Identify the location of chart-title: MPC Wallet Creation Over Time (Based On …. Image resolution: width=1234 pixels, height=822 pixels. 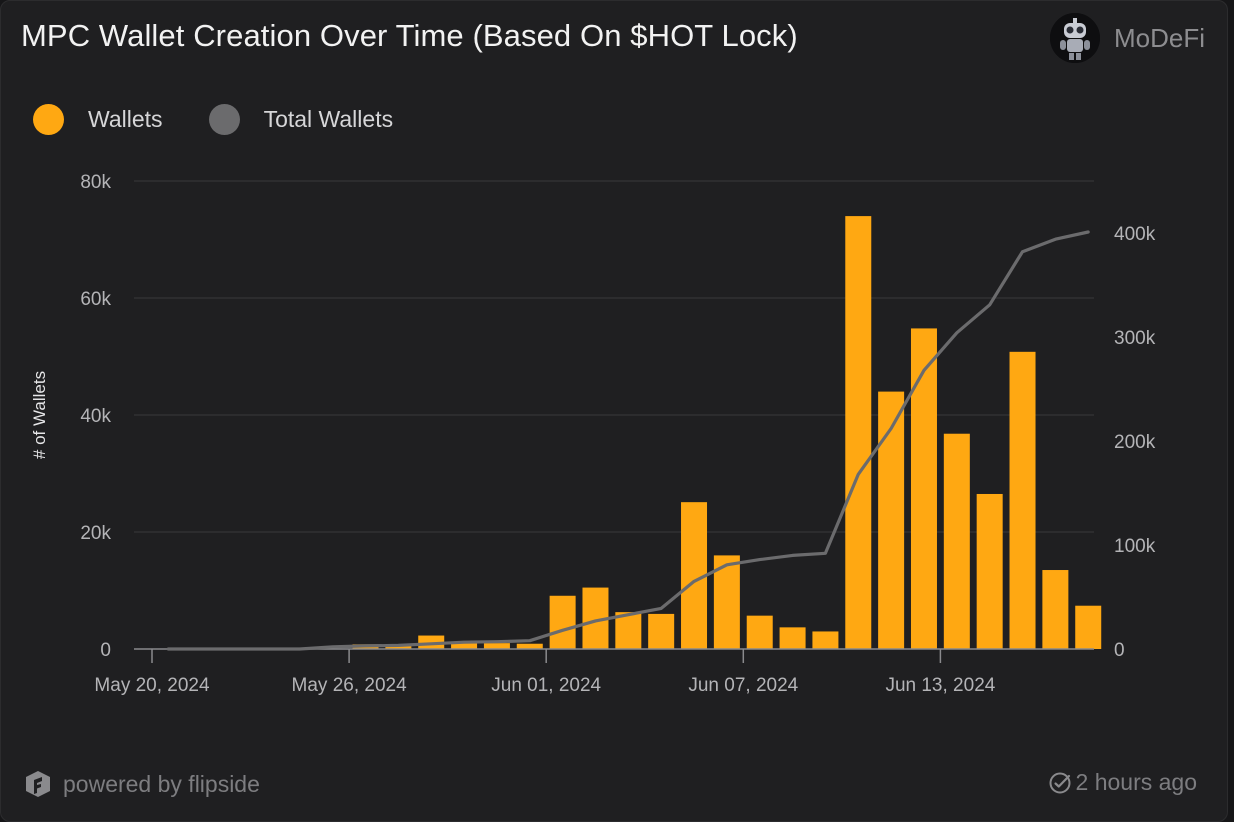
(409, 35).